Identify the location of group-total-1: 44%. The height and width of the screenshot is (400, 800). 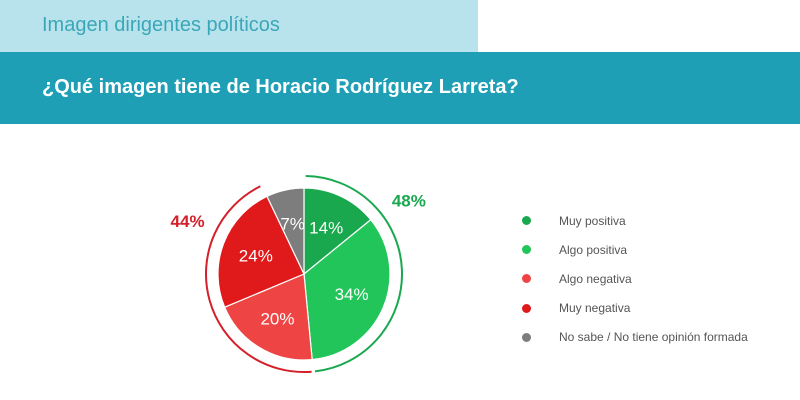
(188, 221).